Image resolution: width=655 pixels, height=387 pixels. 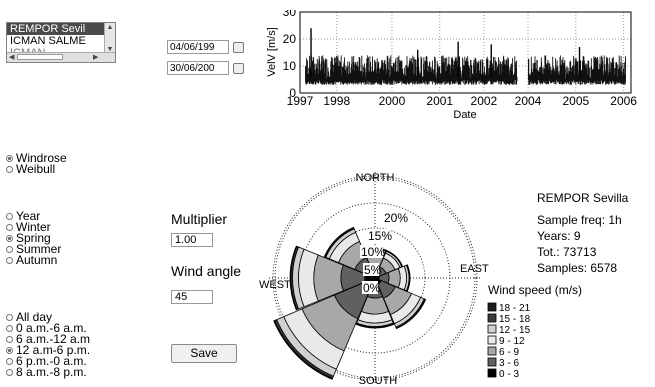 What do you see at coordinates (465, 52) in the screenshot?
I see `timeseries-plot-frame` at bounding box center [465, 52].